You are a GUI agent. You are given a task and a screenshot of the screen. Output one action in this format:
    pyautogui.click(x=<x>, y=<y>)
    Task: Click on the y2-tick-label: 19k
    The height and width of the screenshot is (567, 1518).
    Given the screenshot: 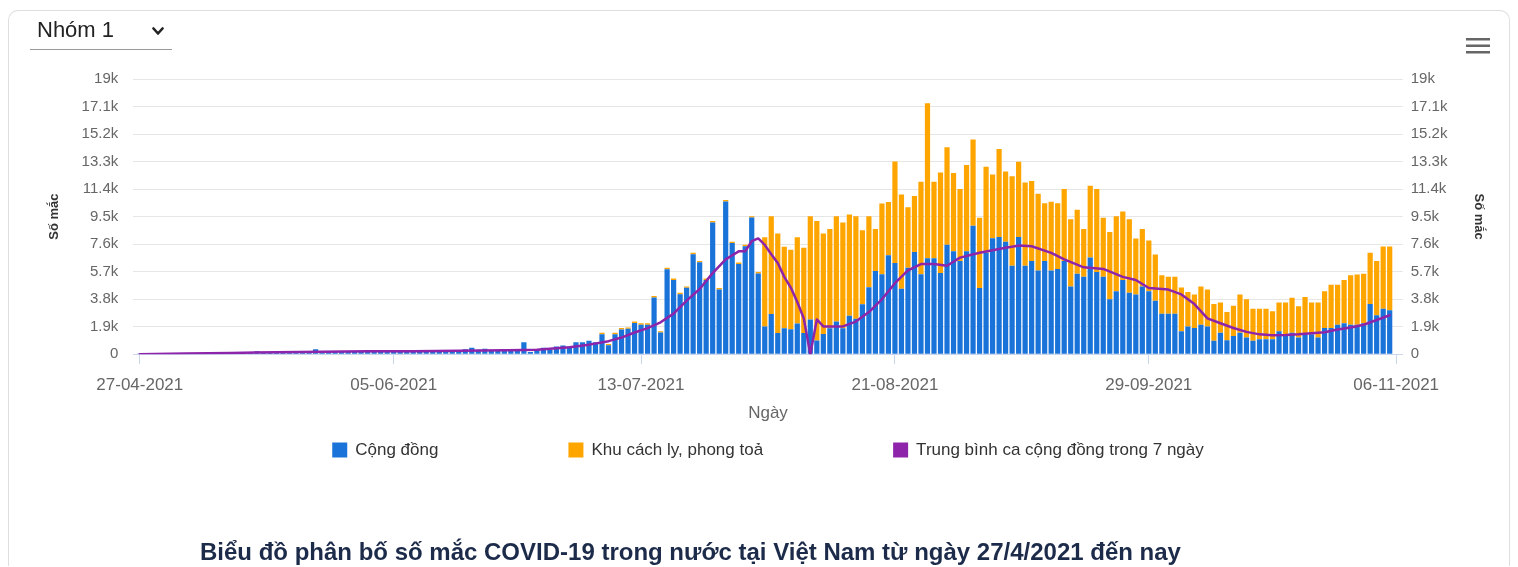 What is the action you would take?
    pyautogui.click(x=1423, y=78)
    